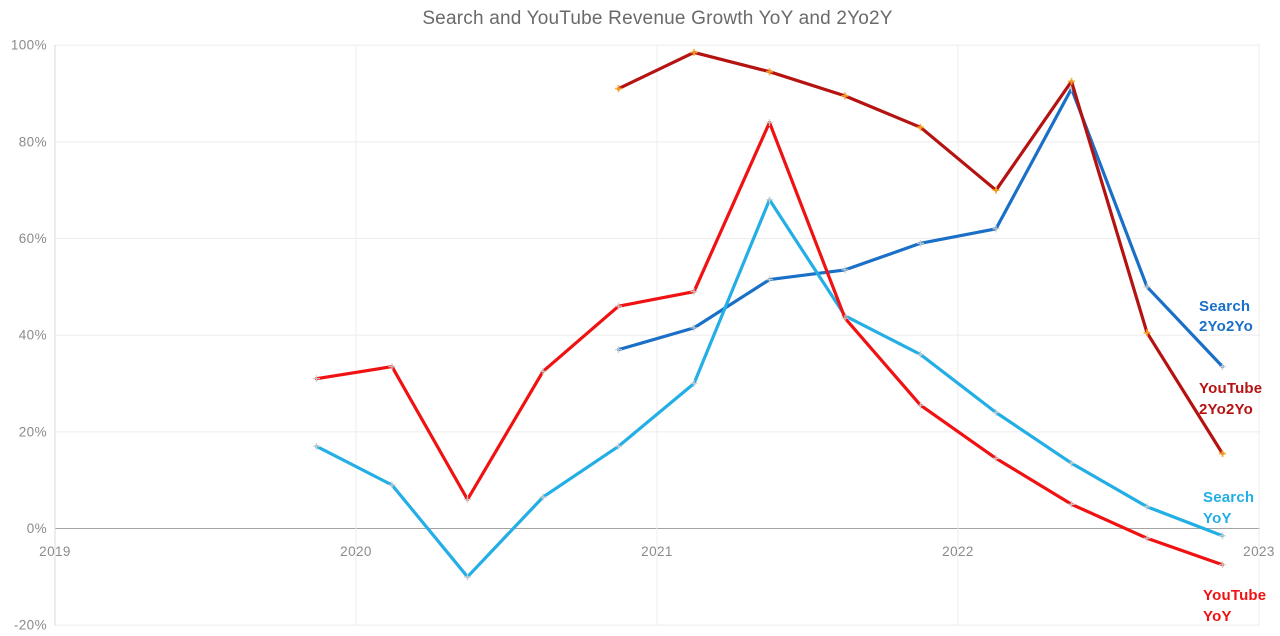 This screenshot has width=1280, height=636. Describe the element at coordinates (33, 335) in the screenshot. I see `y-tick-label-40: 40%` at that location.